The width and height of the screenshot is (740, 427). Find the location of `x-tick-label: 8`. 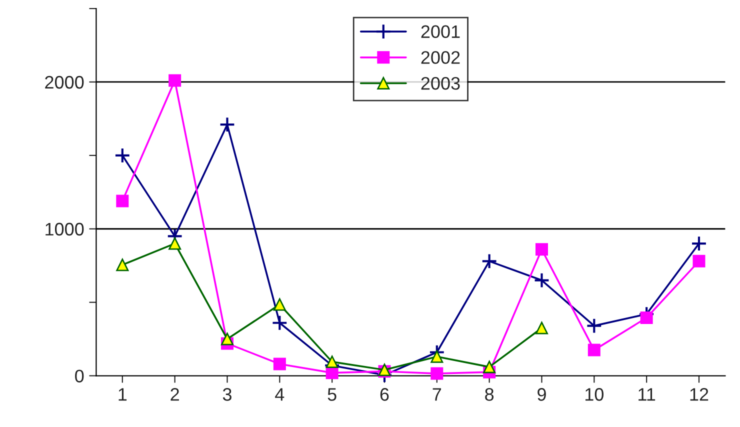

x-tick-label: 8 is located at coordinates (489, 394).